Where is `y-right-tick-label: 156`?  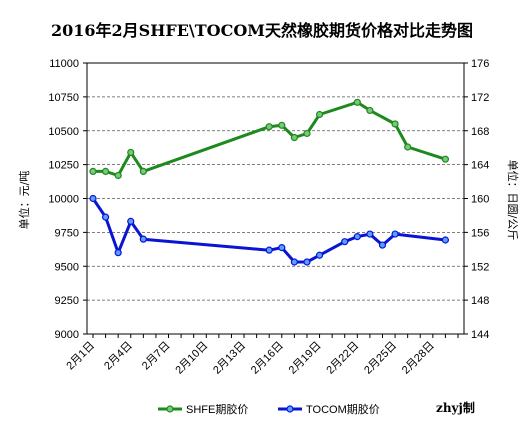 y-right-tick-label: 156 is located at coordinates (480, 233).